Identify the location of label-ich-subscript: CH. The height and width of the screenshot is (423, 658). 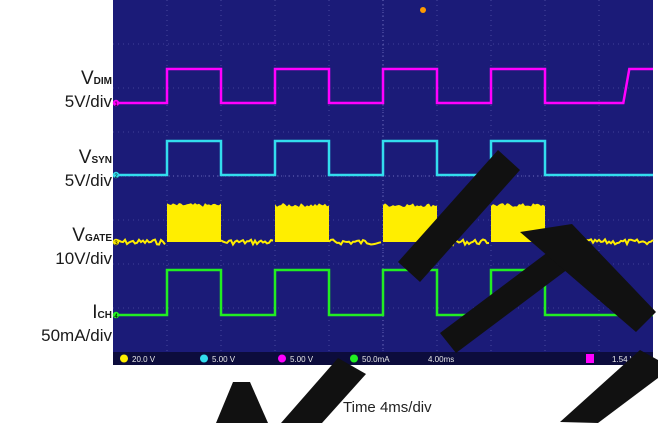
(104, 315).